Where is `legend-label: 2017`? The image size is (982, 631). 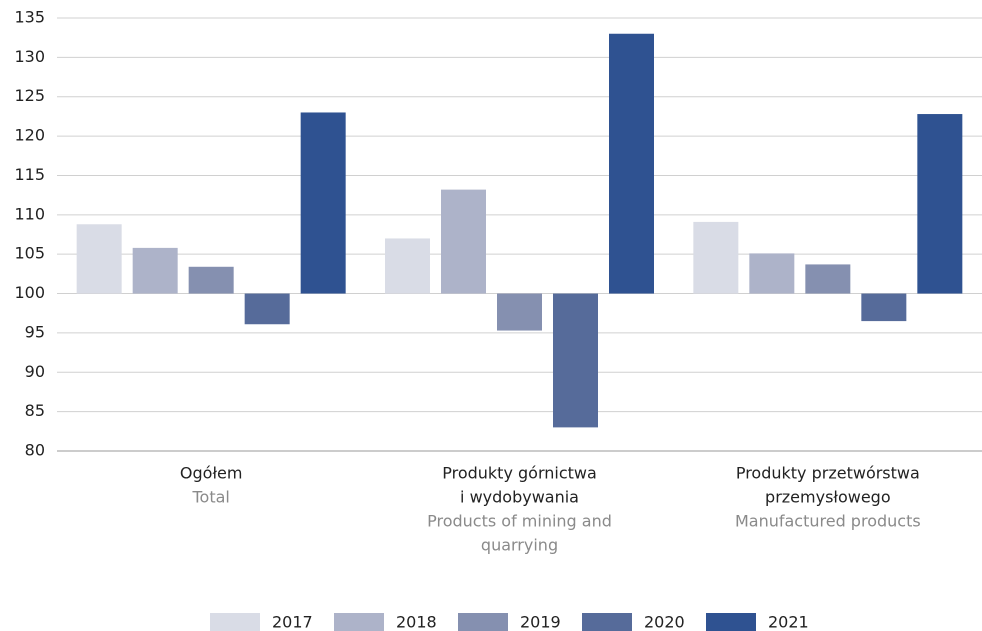 legend-label: 2017 is located at coordinates (292, 622).